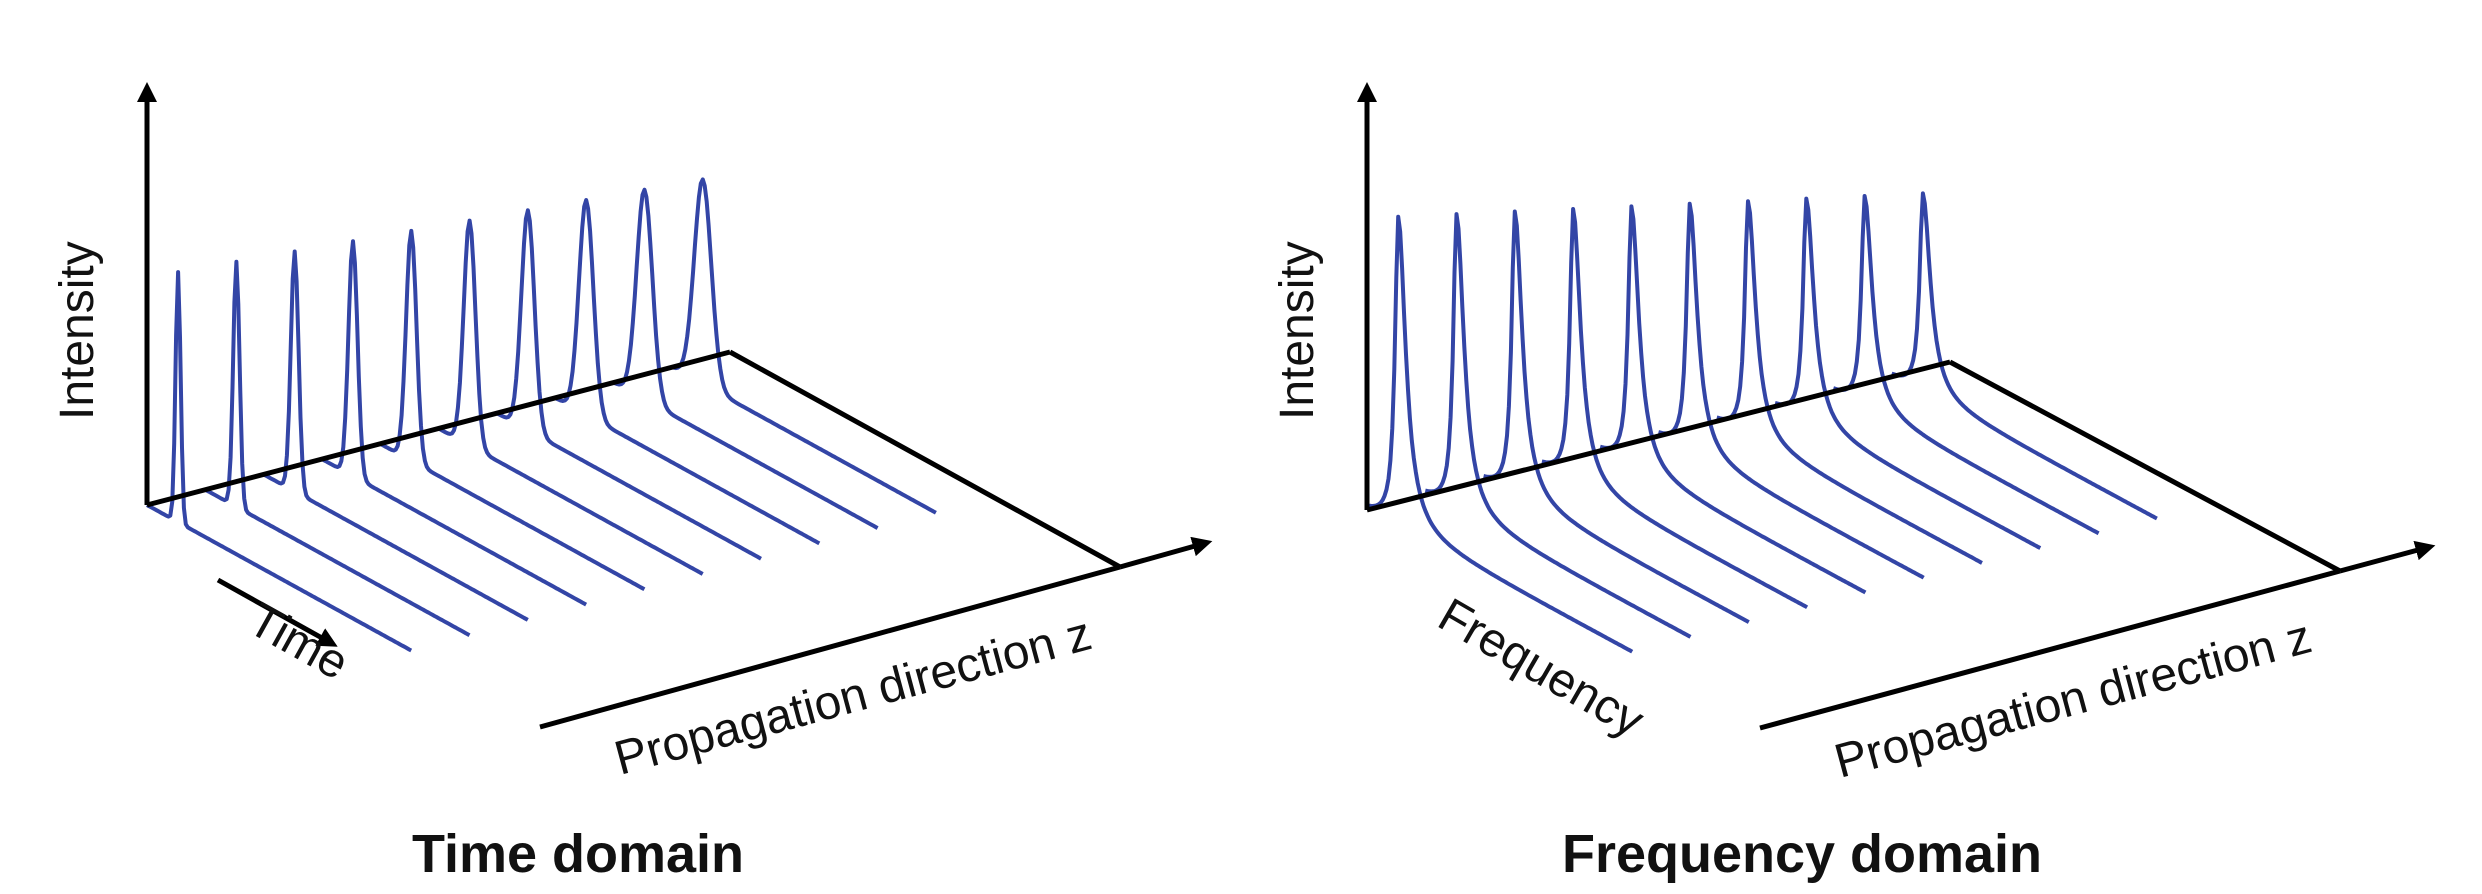 Image resolution: width=2482 pixels, height=894 pixels. What do you see at coordinates (1802, 854) in the screenshot?
I see `frequency-domain-caption: Frequency domain` at bounding box center [1802, 854].